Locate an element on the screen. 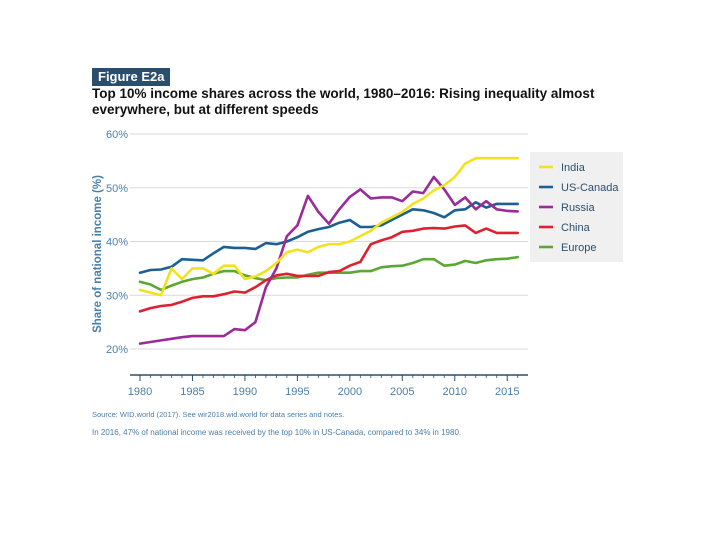 This screenshot has height=540, width=720. legend-label: China is located at coordinates (576, 228).